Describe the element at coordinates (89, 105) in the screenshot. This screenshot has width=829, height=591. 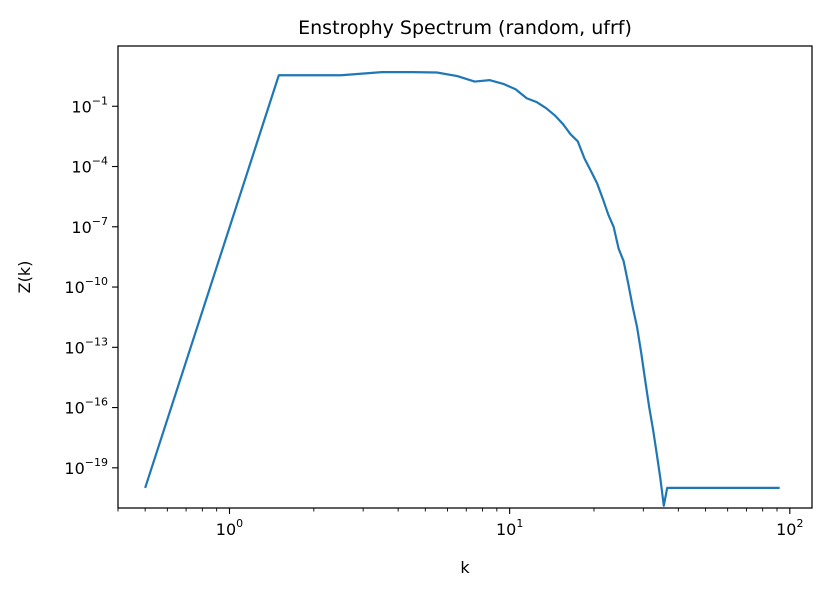
I see `y-tick-label: 10⁻¹` at that location.